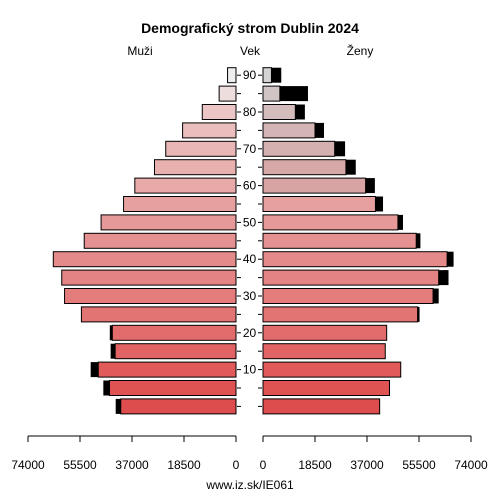 Image resolution: width=500 pixels, height=500 pixels. I want to click on female-x-tick-label-2: 37000, so click(367, 465).